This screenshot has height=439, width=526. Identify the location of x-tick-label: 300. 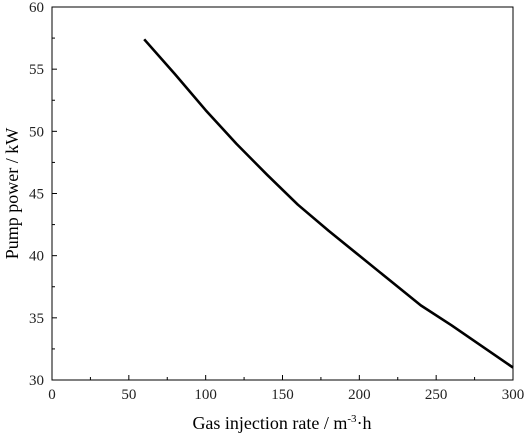
(513, 395).